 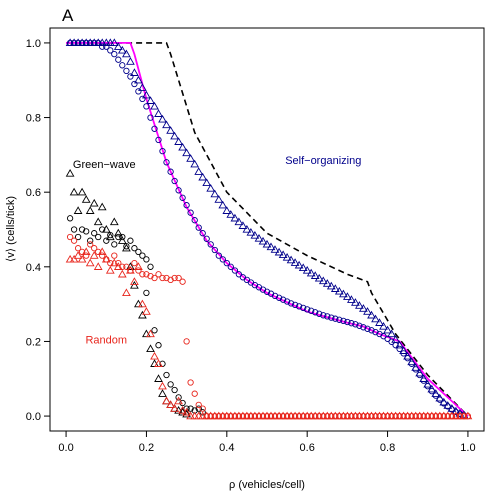 What do you see at coordinates (33, 193) in the screenshot?
I see `y-tick-label-3: 0.6` at bounding box center [33, 193].